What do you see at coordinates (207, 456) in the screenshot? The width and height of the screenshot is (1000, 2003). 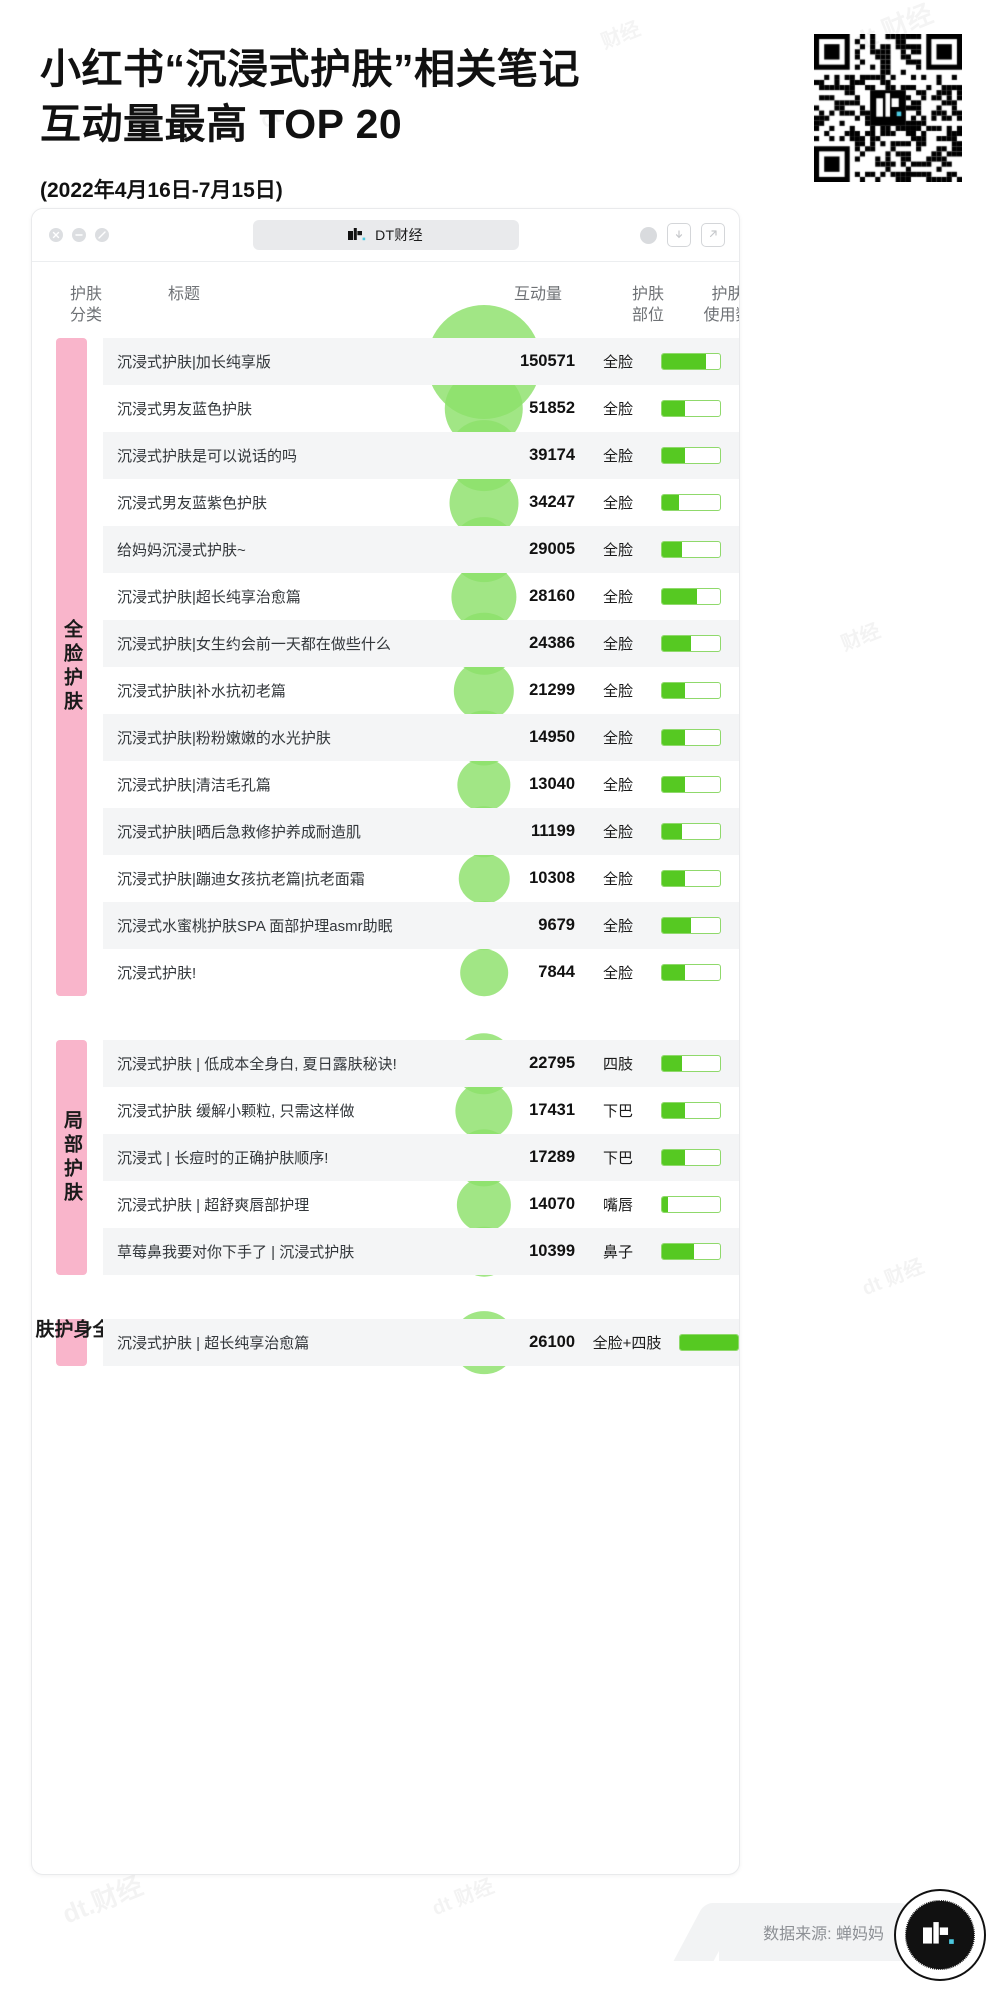 I see `row-title: 沉浸式护肤是可以说话的吗` at bounding box center [207, 456].